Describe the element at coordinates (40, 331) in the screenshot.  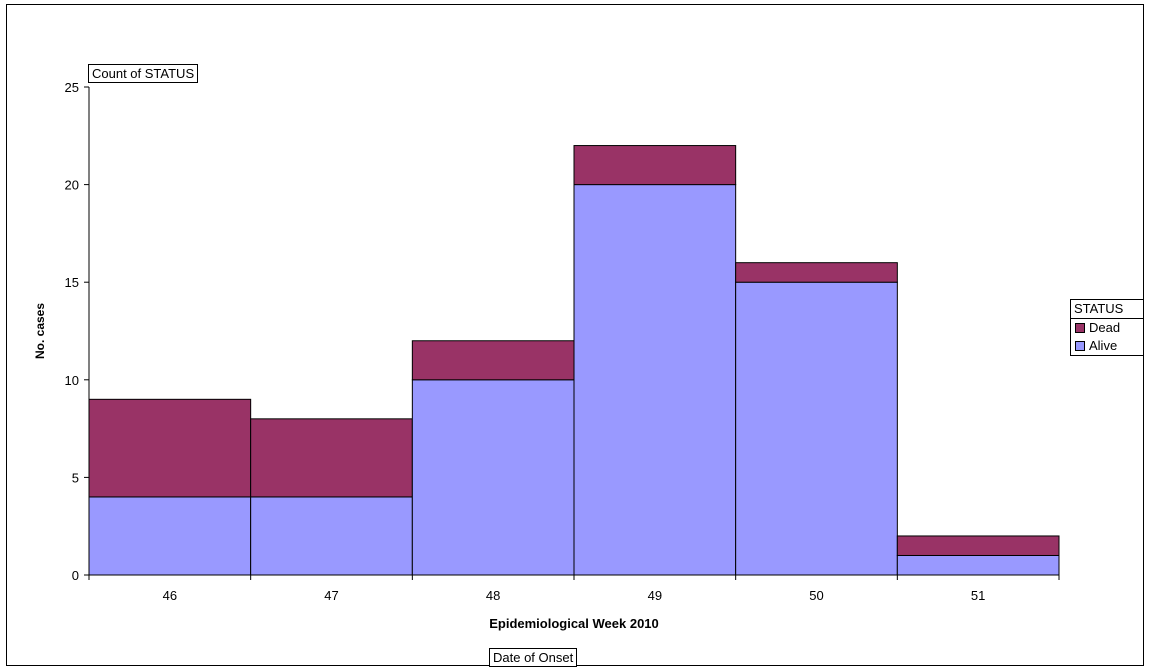
I see `y-axis-title: No. cases` at that location.